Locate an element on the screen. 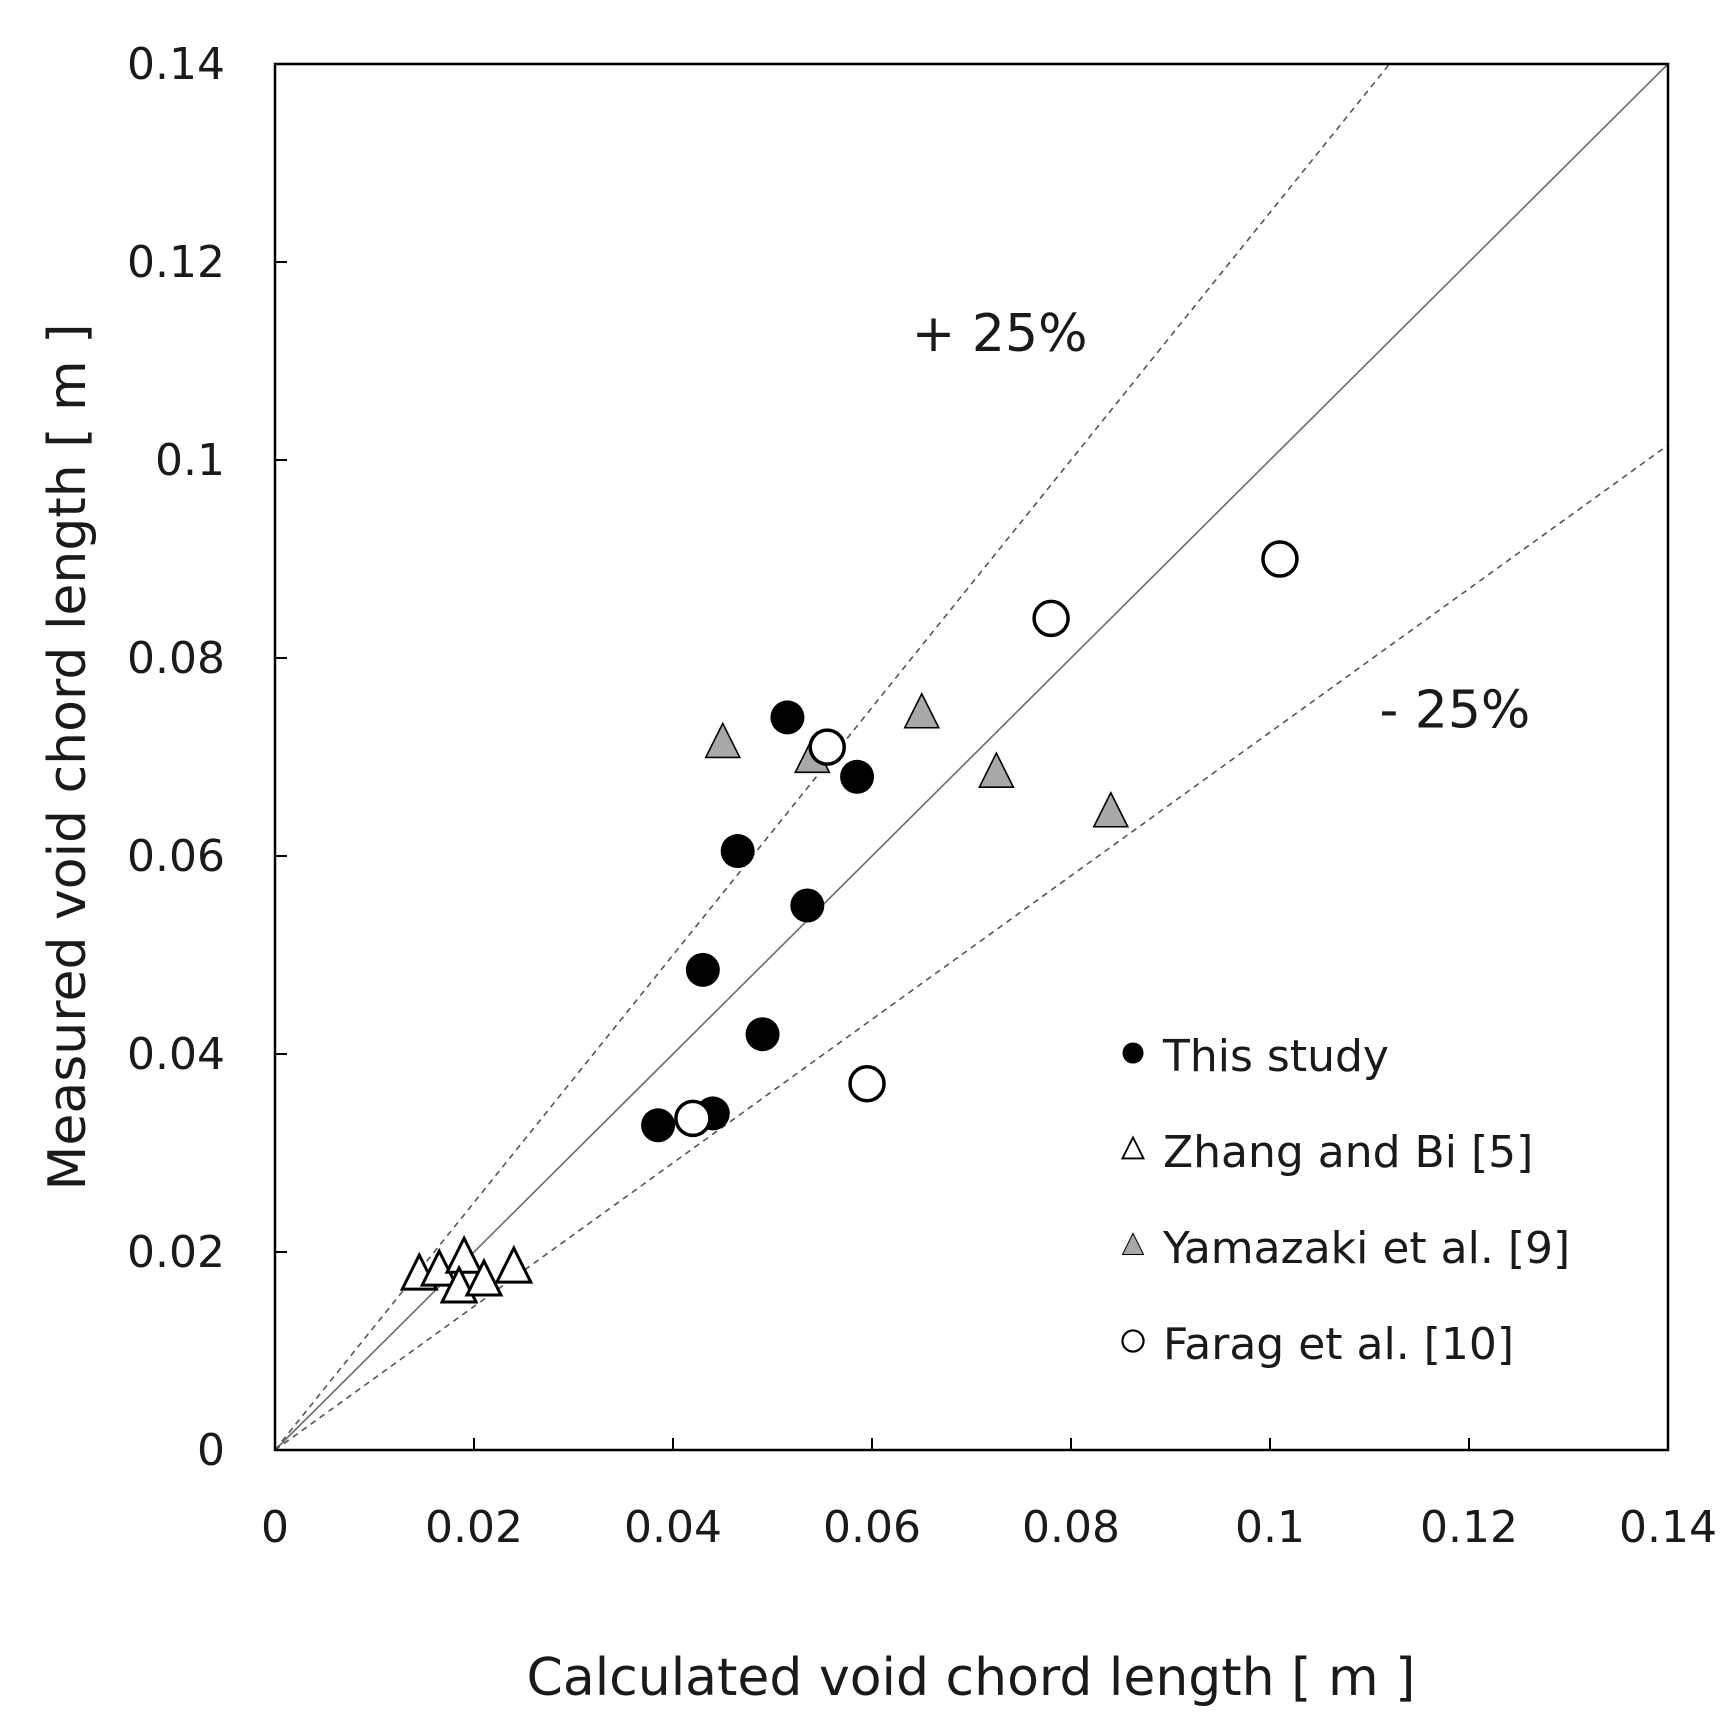  series-gray-triangle is located at coordinates (917, 759).